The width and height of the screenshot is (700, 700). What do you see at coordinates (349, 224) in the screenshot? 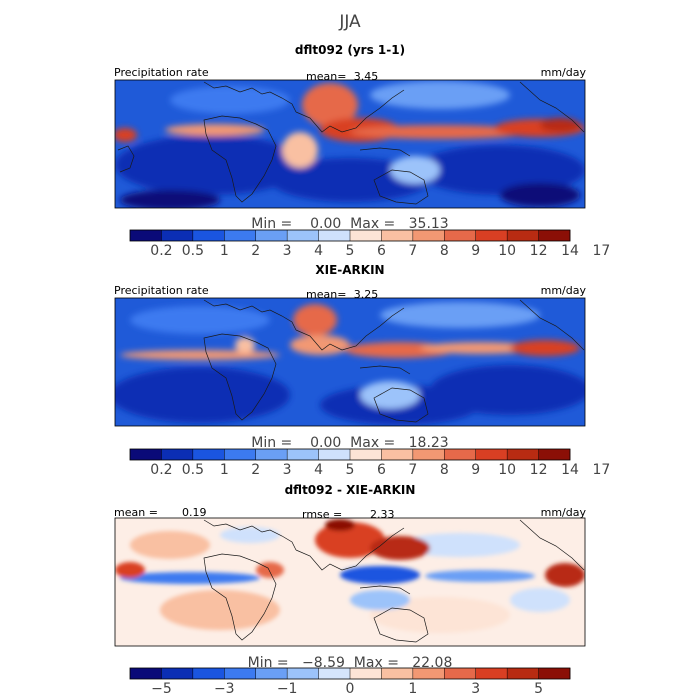
I see `panel1-minmax: Min = 0.00 Max = 35.13` at bounding box center [349, 224].